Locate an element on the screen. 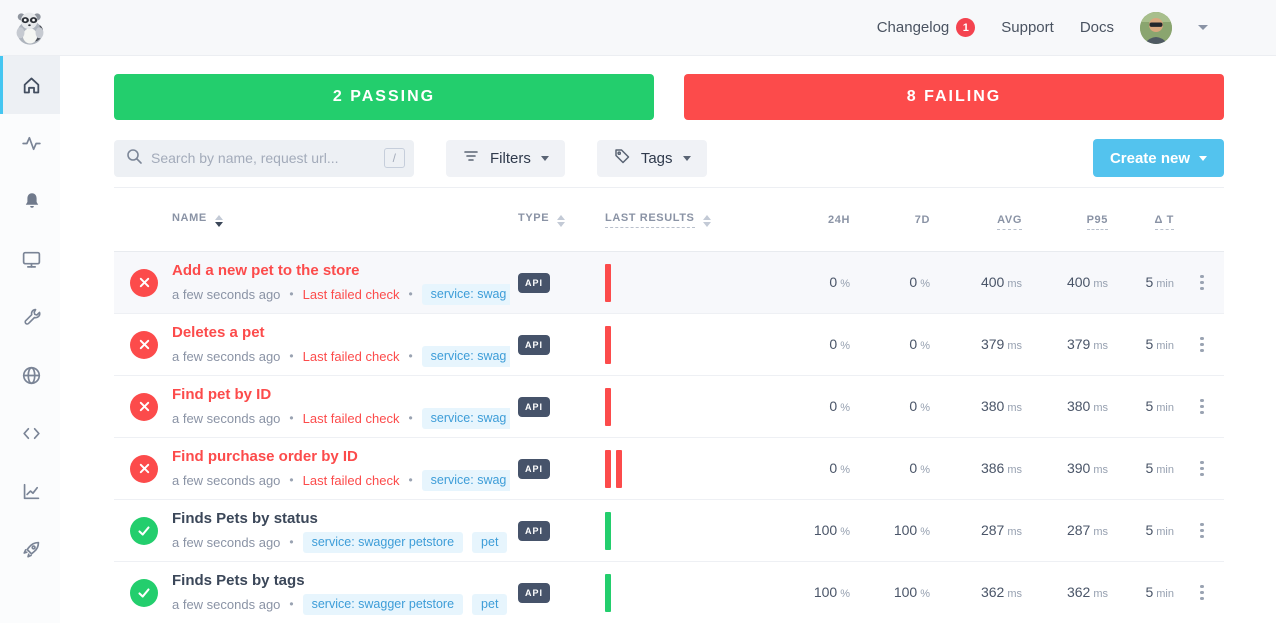 This screenshot has width=1276, height=623. sidebar-item-code is located at coordinates (30, 433).